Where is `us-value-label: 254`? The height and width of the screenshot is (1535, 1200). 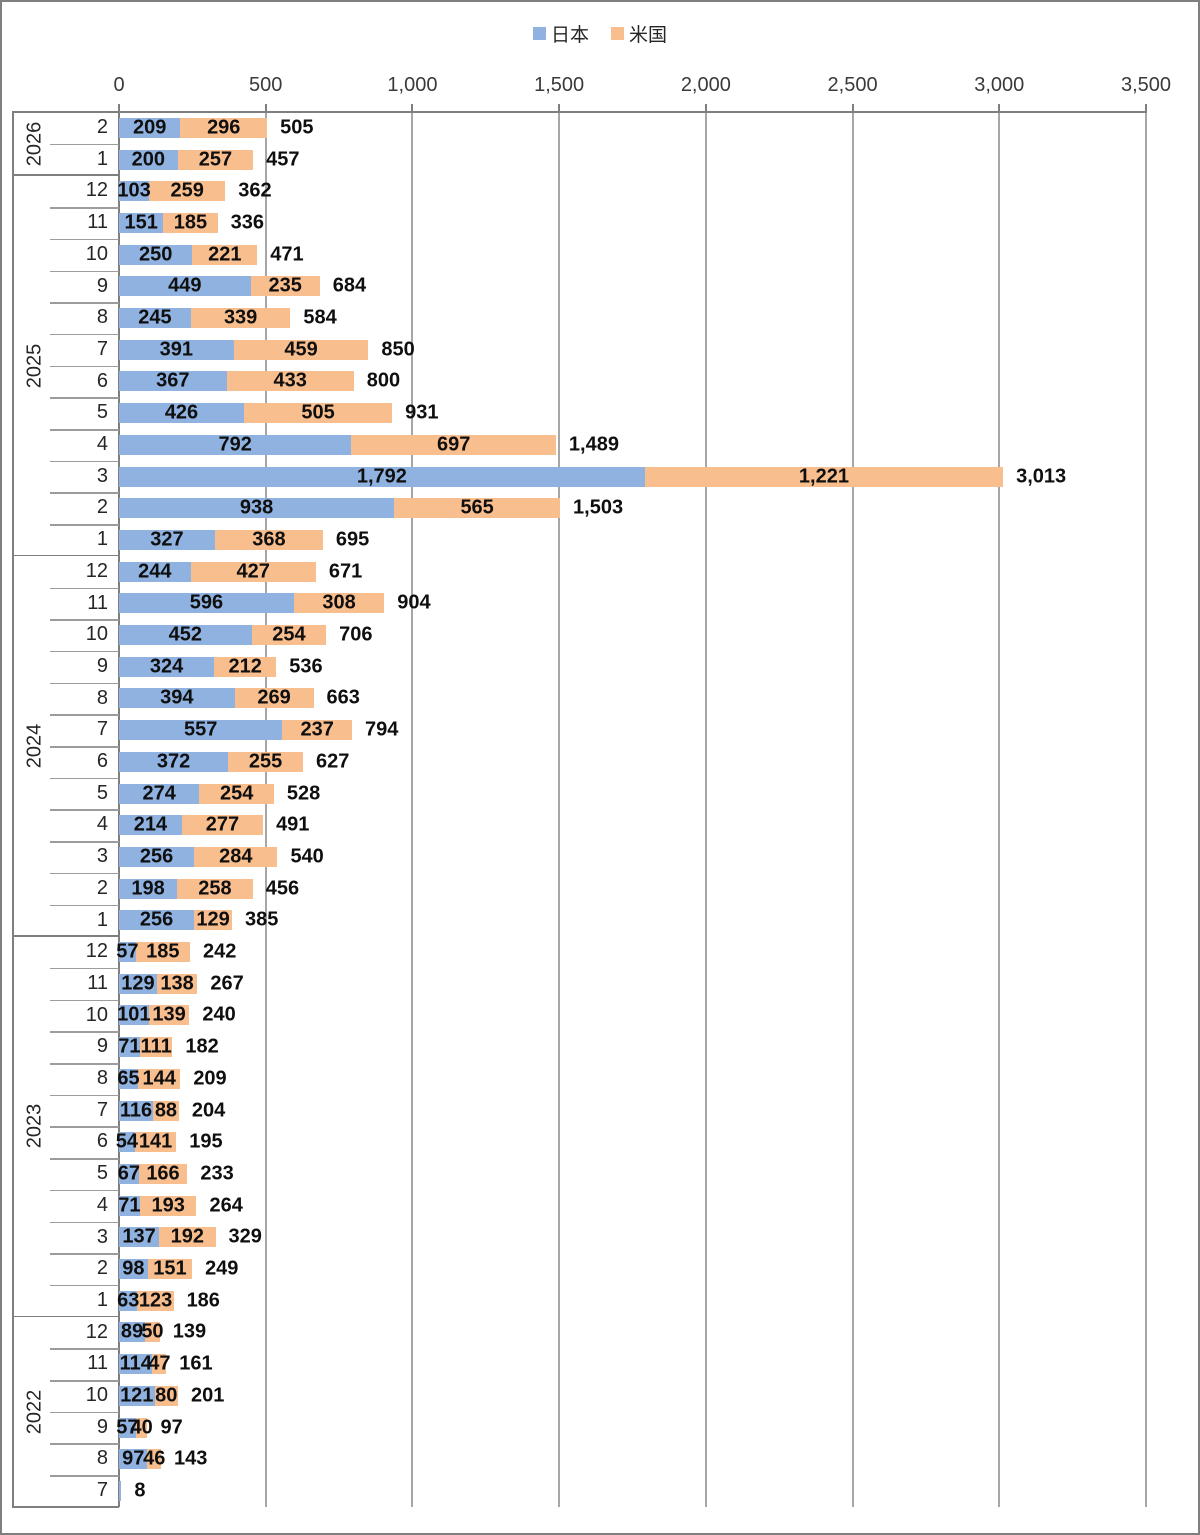
us-value-label: 254 is located at coordinates (289, 634).